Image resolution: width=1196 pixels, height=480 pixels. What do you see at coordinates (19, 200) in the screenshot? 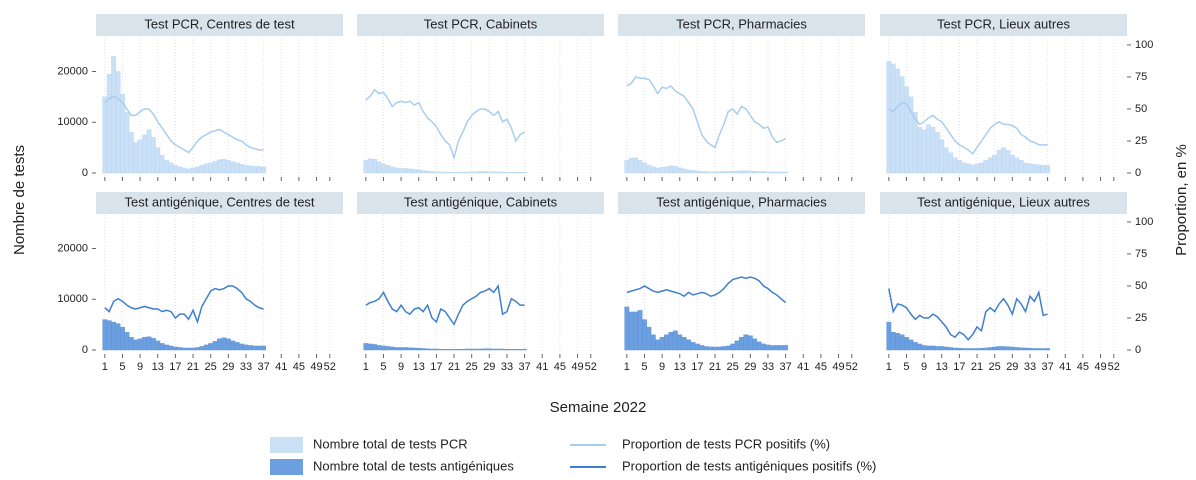
I see `y-axis-title: Nombre de tests` at bounding box center [19, 200].